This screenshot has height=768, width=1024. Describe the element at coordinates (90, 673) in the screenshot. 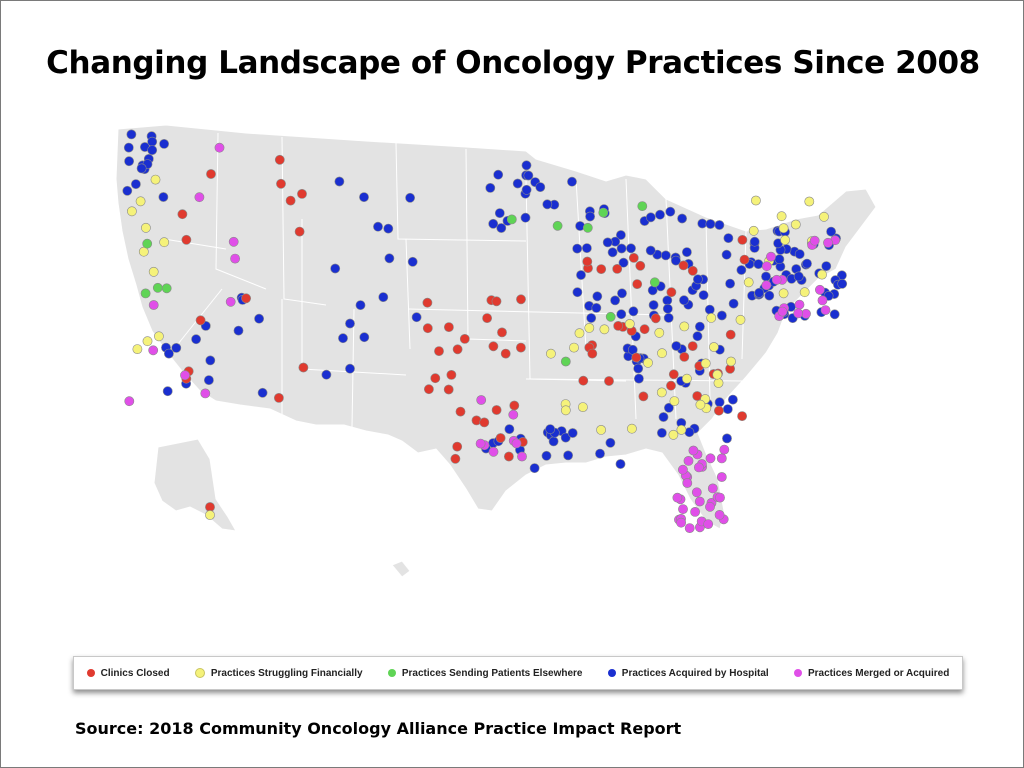

I see `legend-swatch-closed` at that location.